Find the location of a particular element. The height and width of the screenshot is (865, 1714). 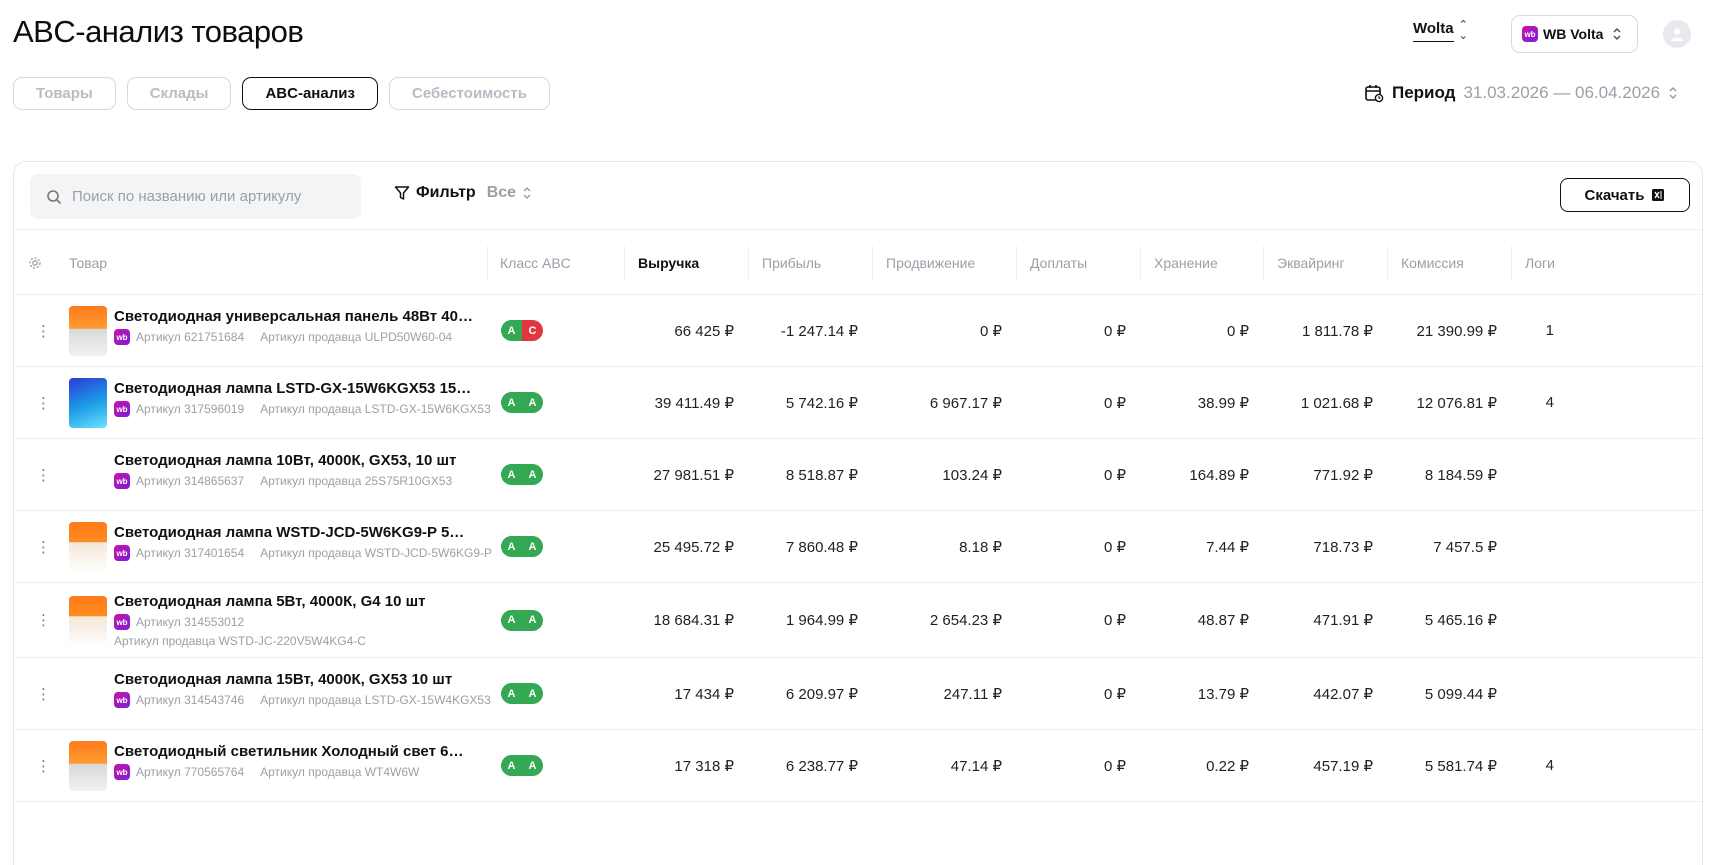

tab-warehouses: Склады is located at coordinates (179, 93).